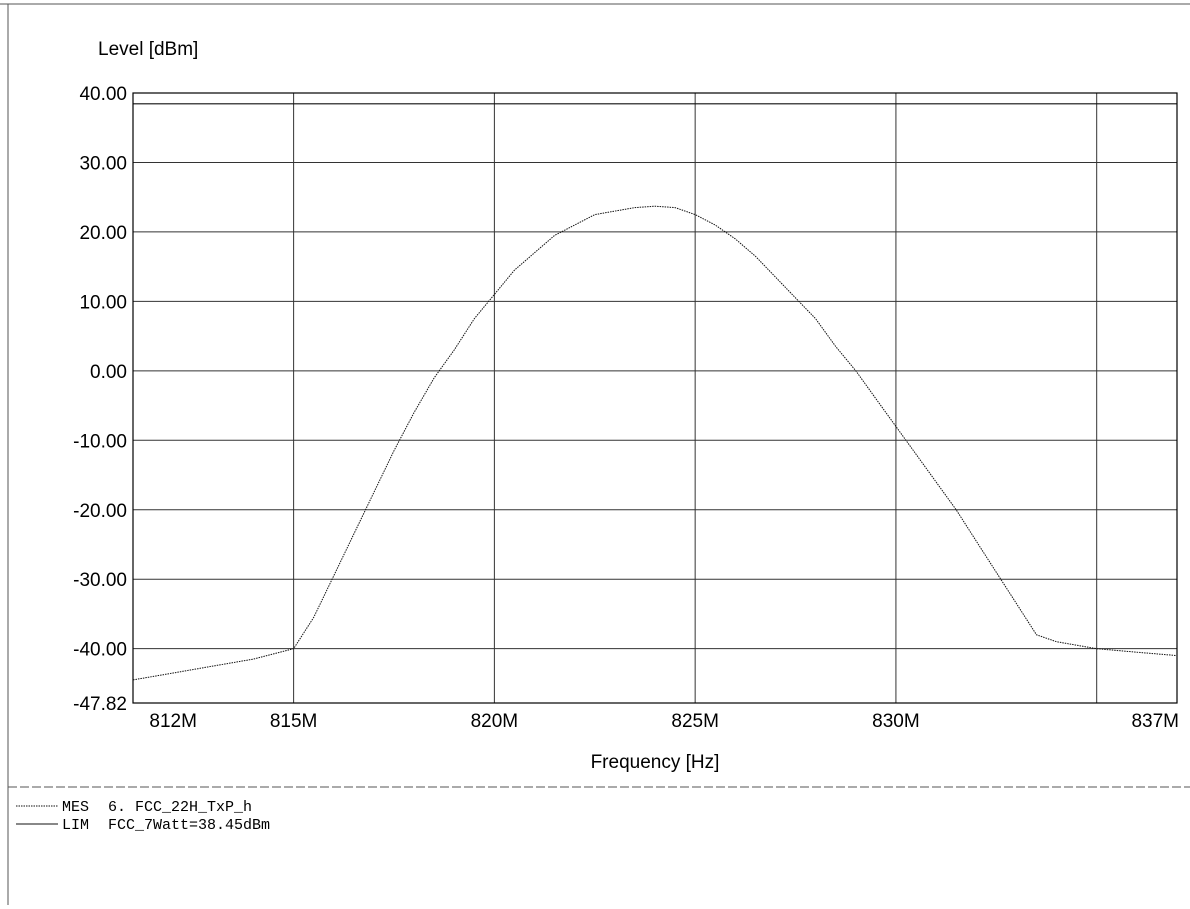 The image size is (1190, 909). I want to click on y-tick-label: -47.82, so click(100, 704).